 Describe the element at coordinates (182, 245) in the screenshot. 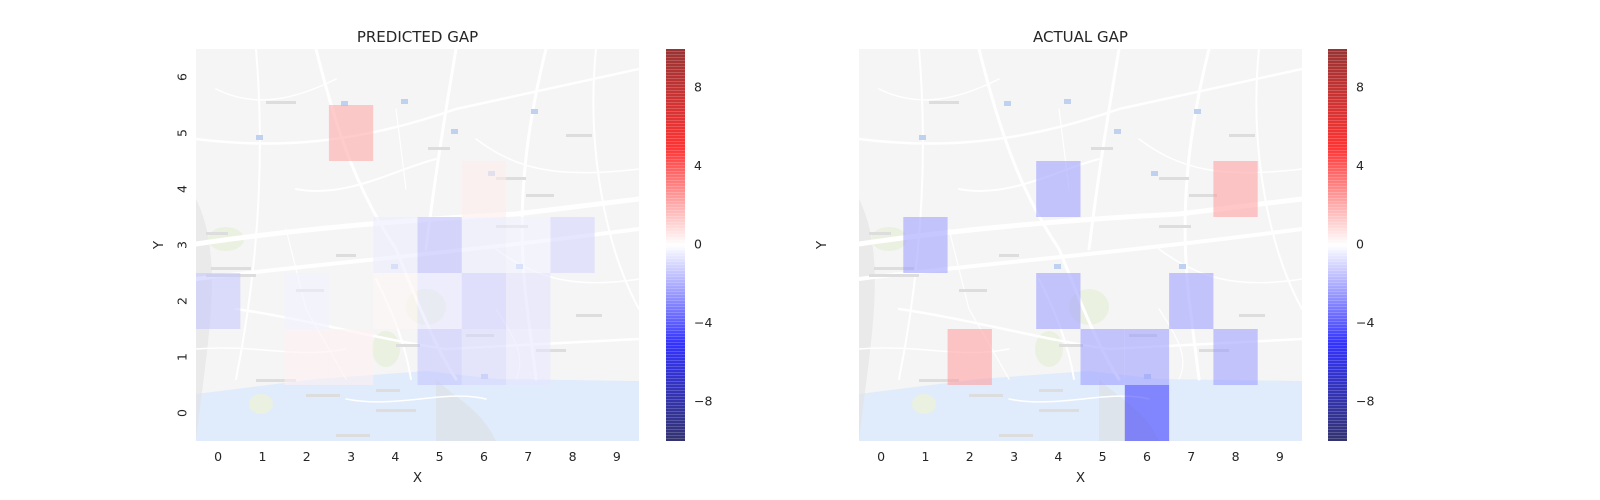

I see `y-tick-label: 3` at that location.